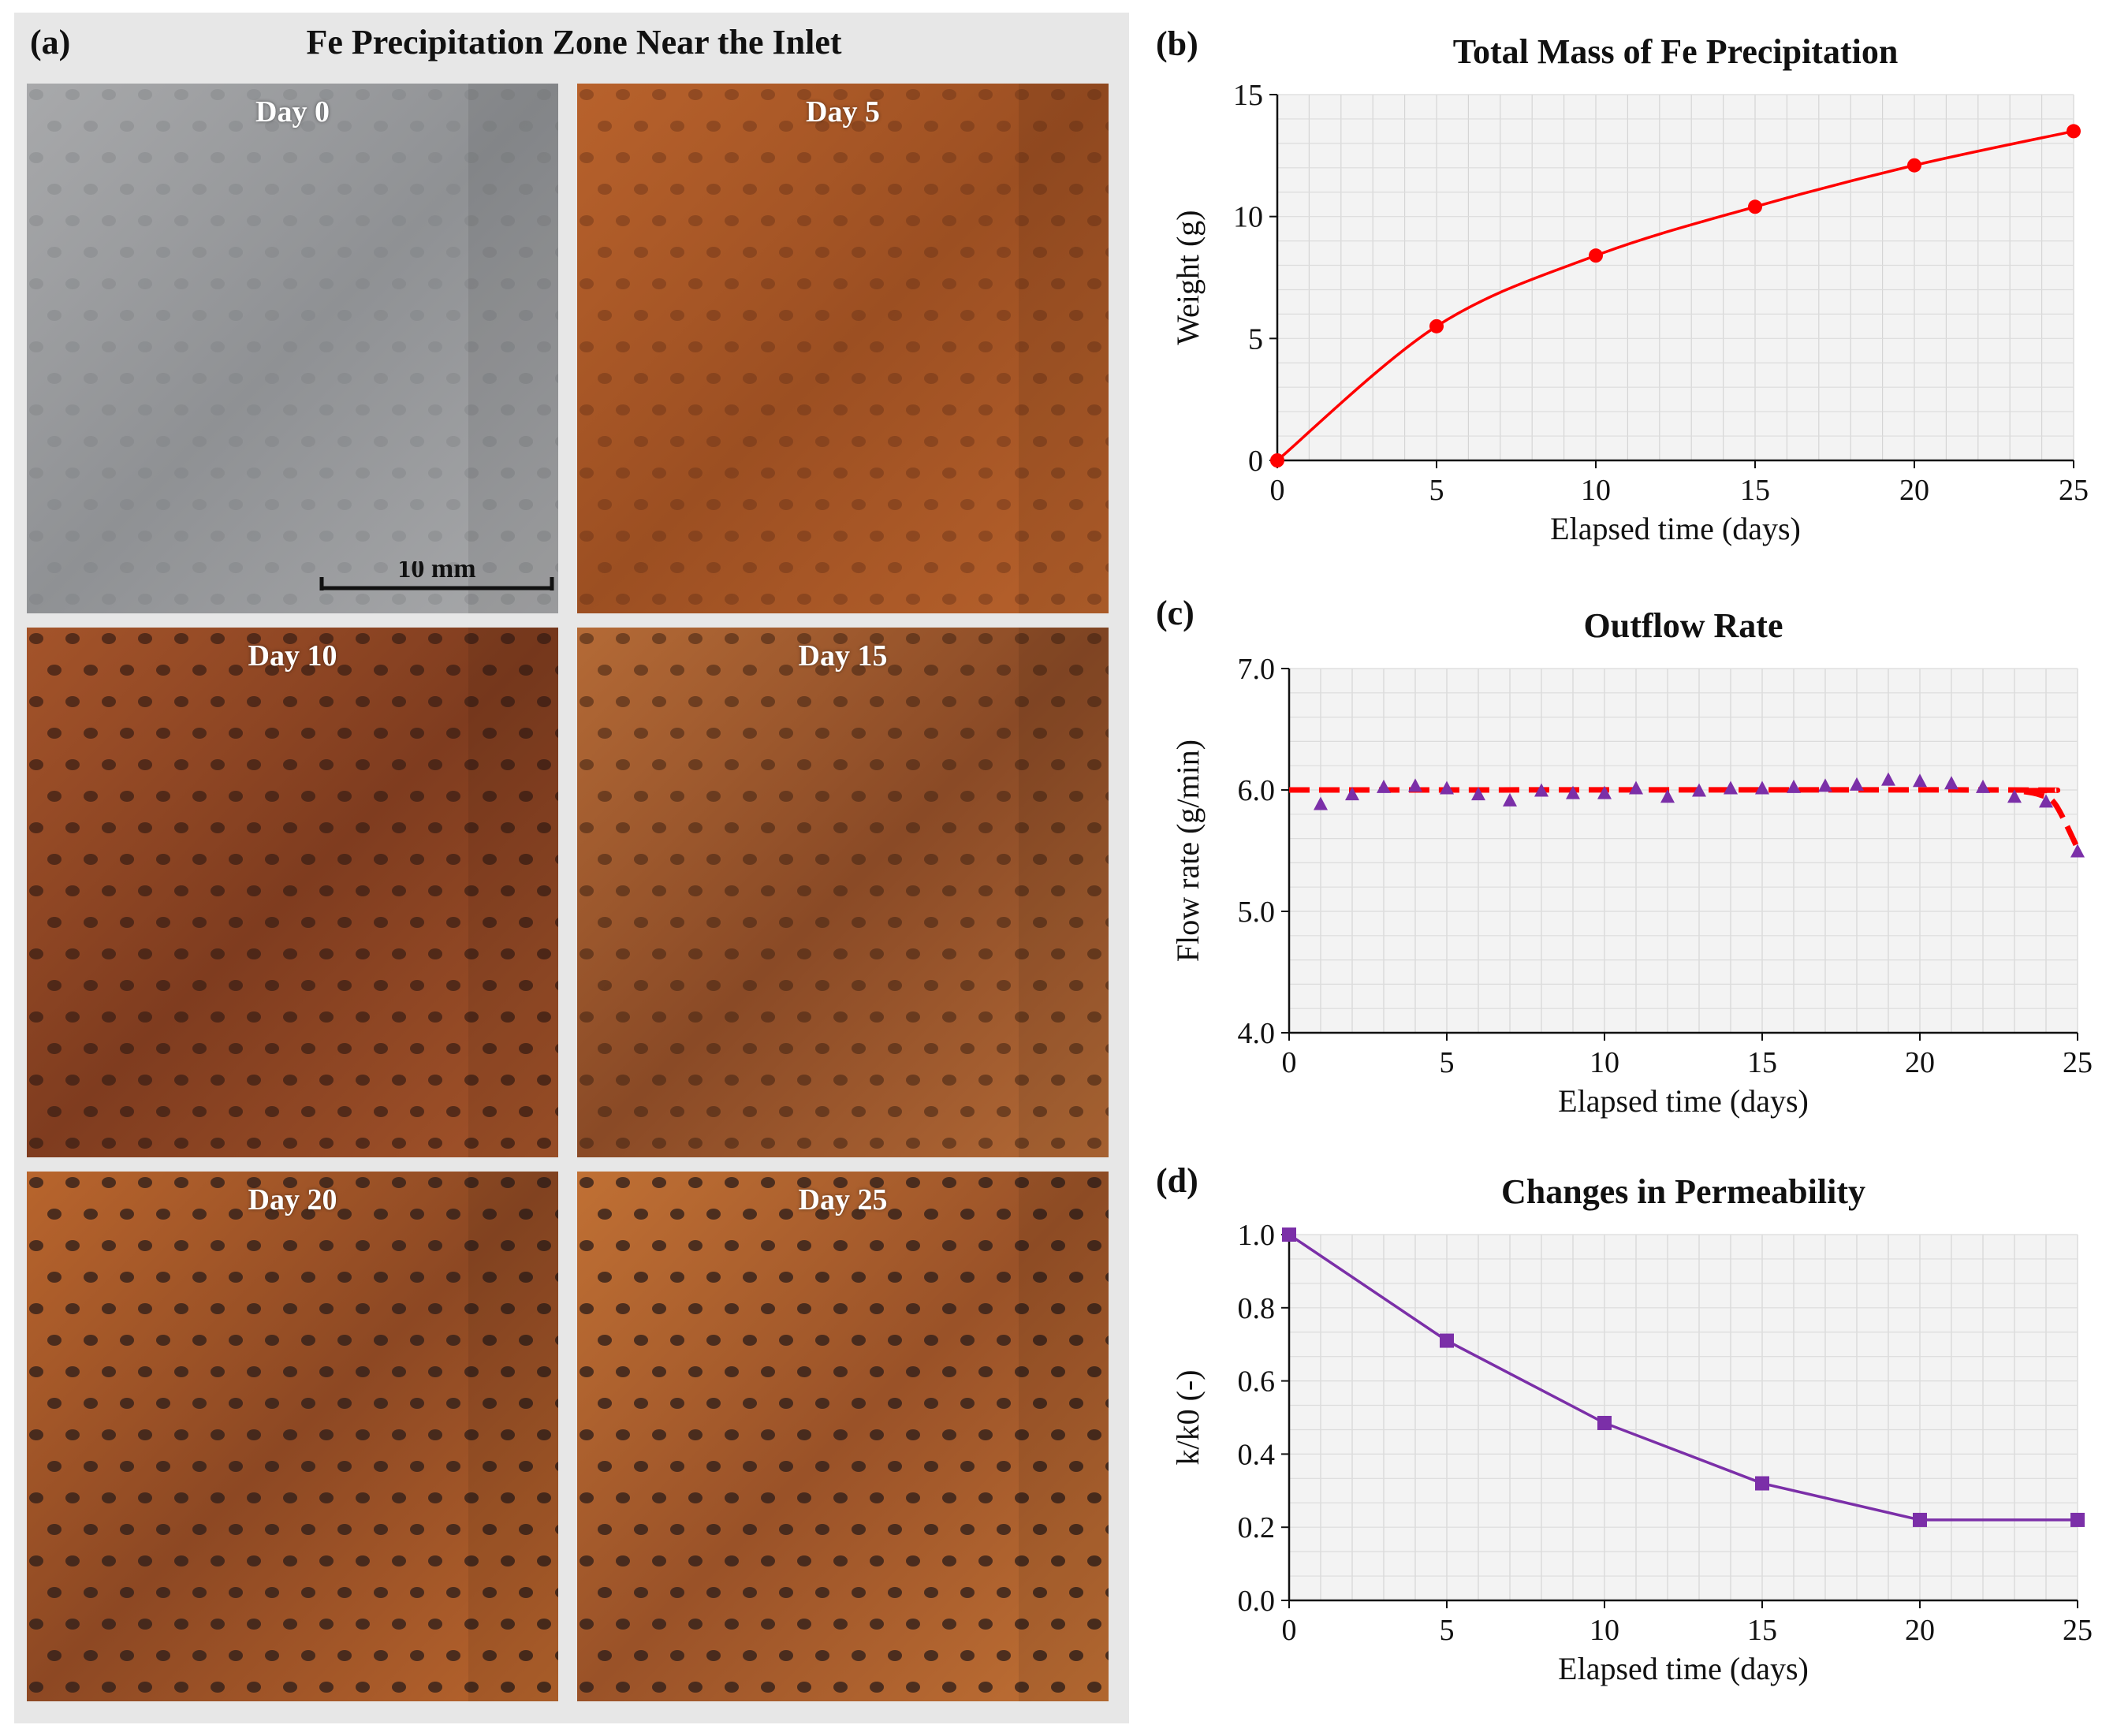  What do you see at coordinates (843, 655) in the screenshot?
I see `photo-label: Day 15` at bounding box center [843, 655].